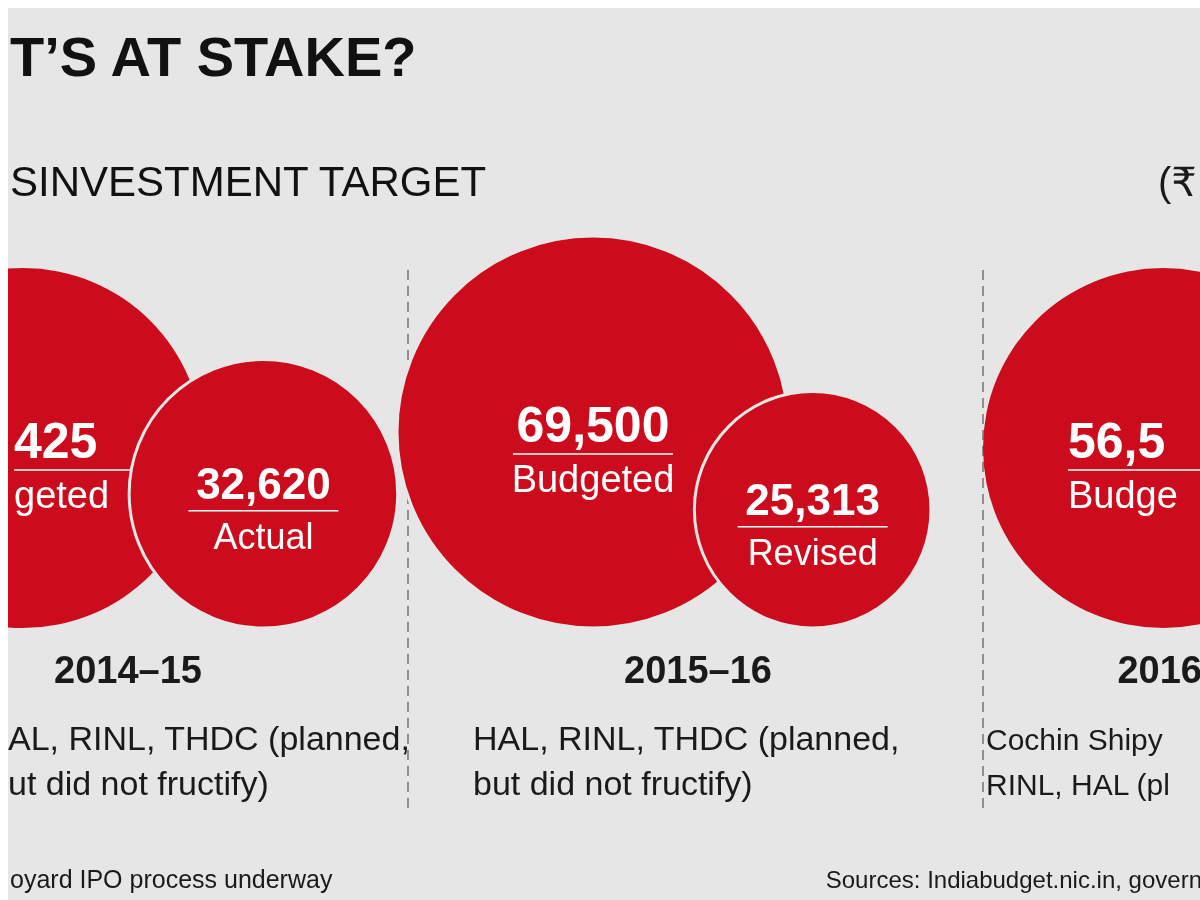  I want to click on text: Actual, so click(263, 536).